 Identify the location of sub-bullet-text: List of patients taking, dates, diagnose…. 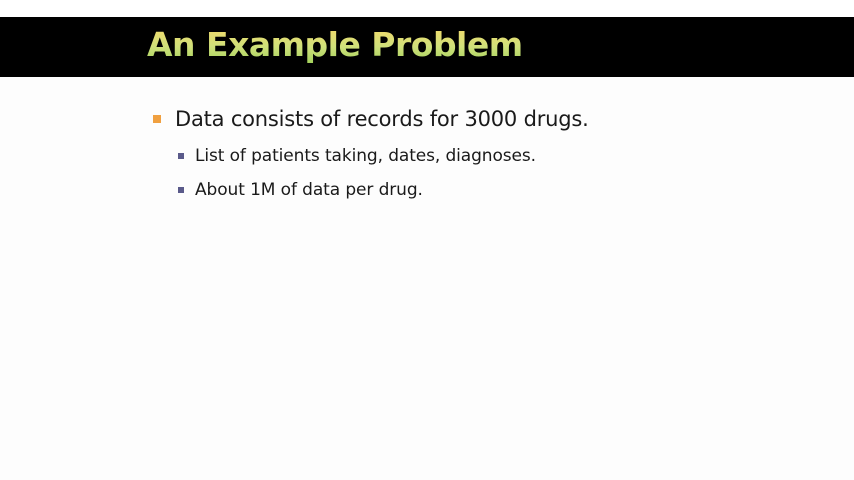
(365, 156).